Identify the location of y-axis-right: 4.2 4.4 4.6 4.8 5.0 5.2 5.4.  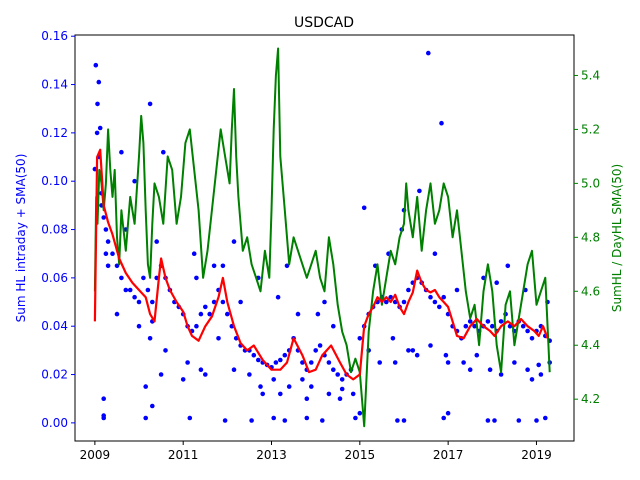
(587, 237).